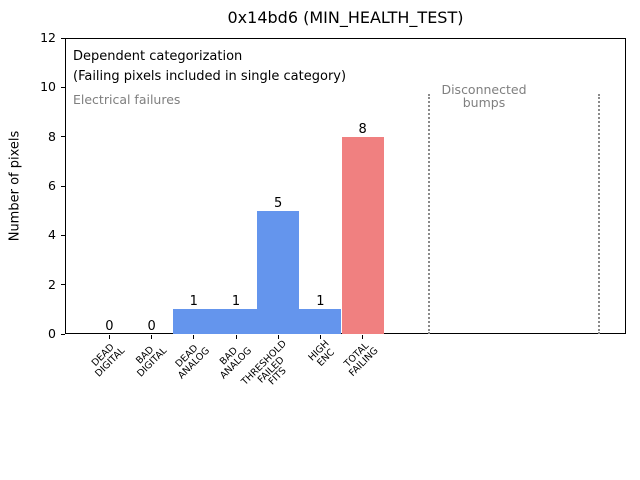 The width and height of the screenshot is (640, 480). I want to click on x-tick-label: HIGH ENC, so click(321, 353).